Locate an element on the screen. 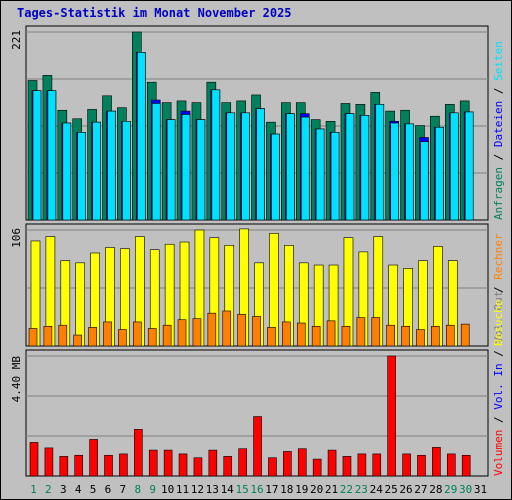 This screenshot has width=512, height=500. y-max-label-middle: 106 is located at coordinates (16, 238).